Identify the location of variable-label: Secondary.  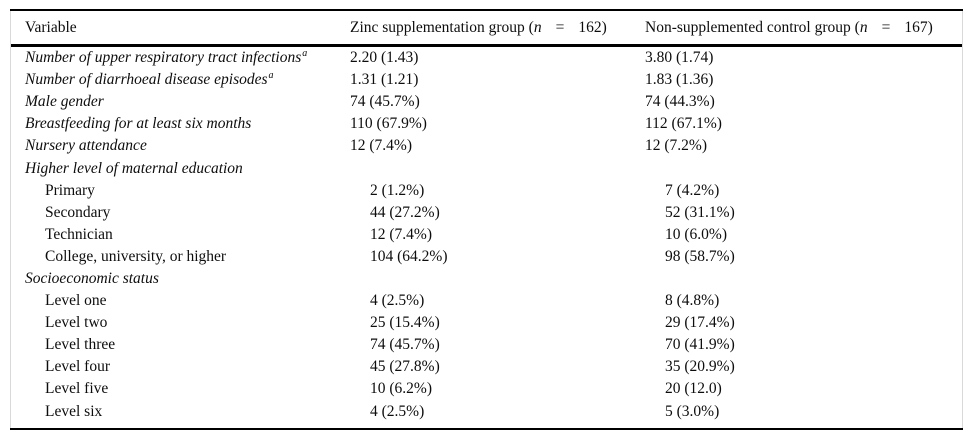
(78, 212).